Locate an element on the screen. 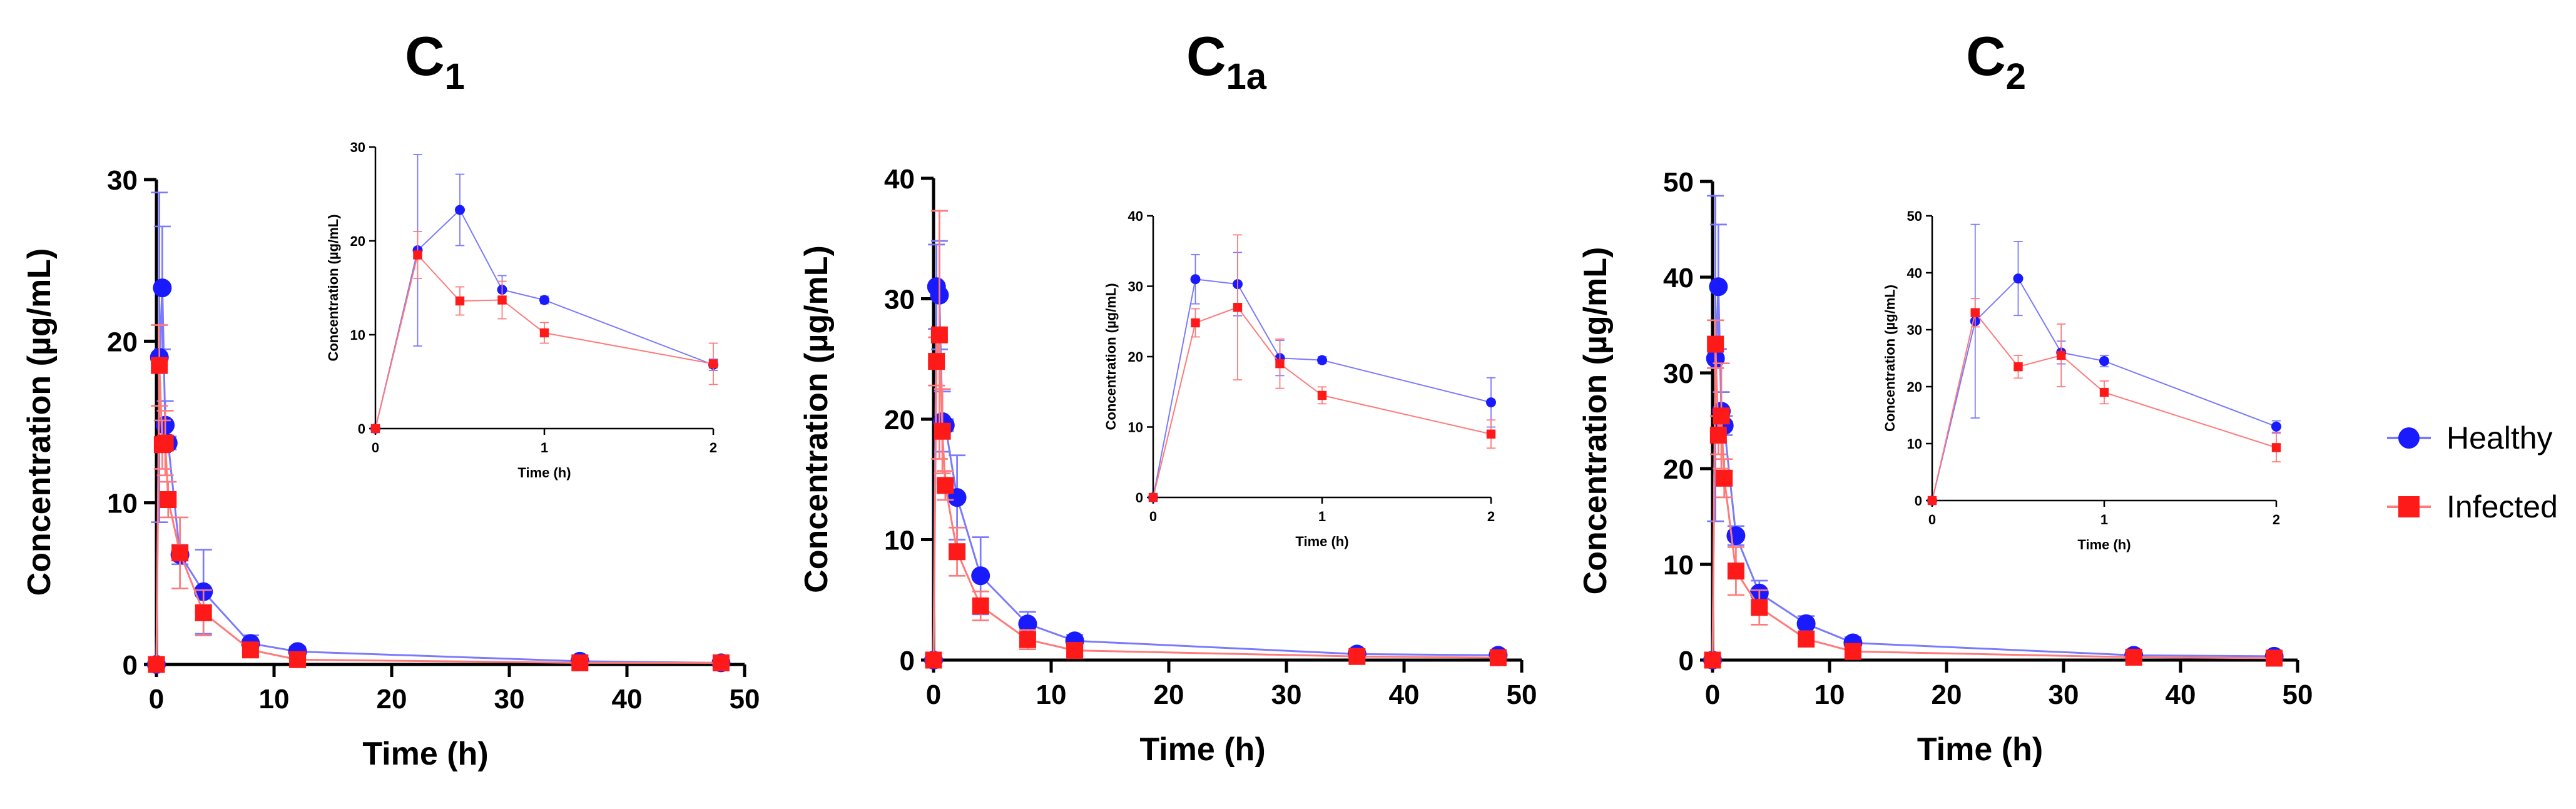  y-tick-label: 50 is located at coordinates (1679, 182).